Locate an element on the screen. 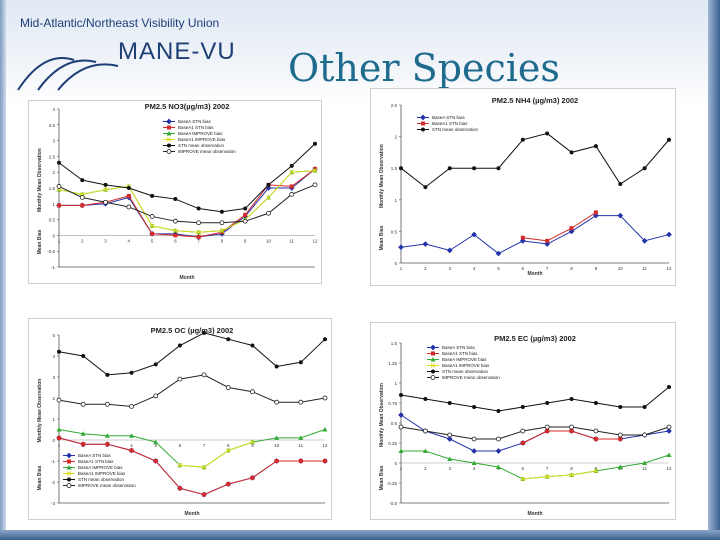  x-tick-label: 6 is located at coordinates (175, 240).